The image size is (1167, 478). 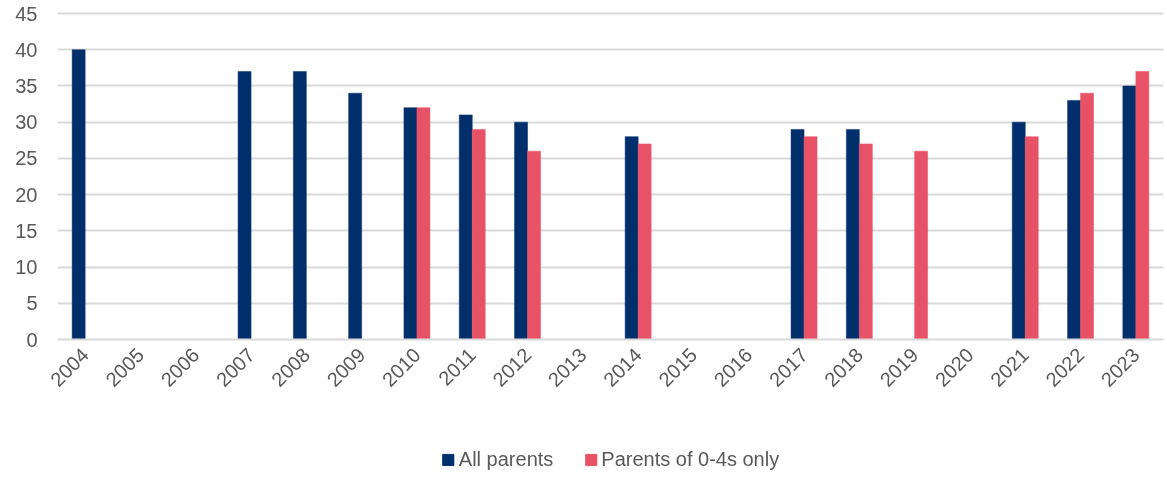 I want to click on legend-label: All parents, so click(x=506, y=459).